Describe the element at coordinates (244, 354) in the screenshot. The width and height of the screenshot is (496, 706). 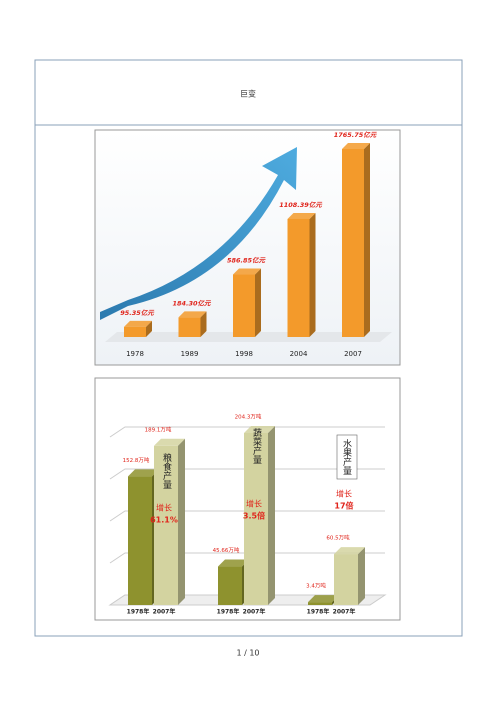
I see `x-tick-label: 1998` at that location.